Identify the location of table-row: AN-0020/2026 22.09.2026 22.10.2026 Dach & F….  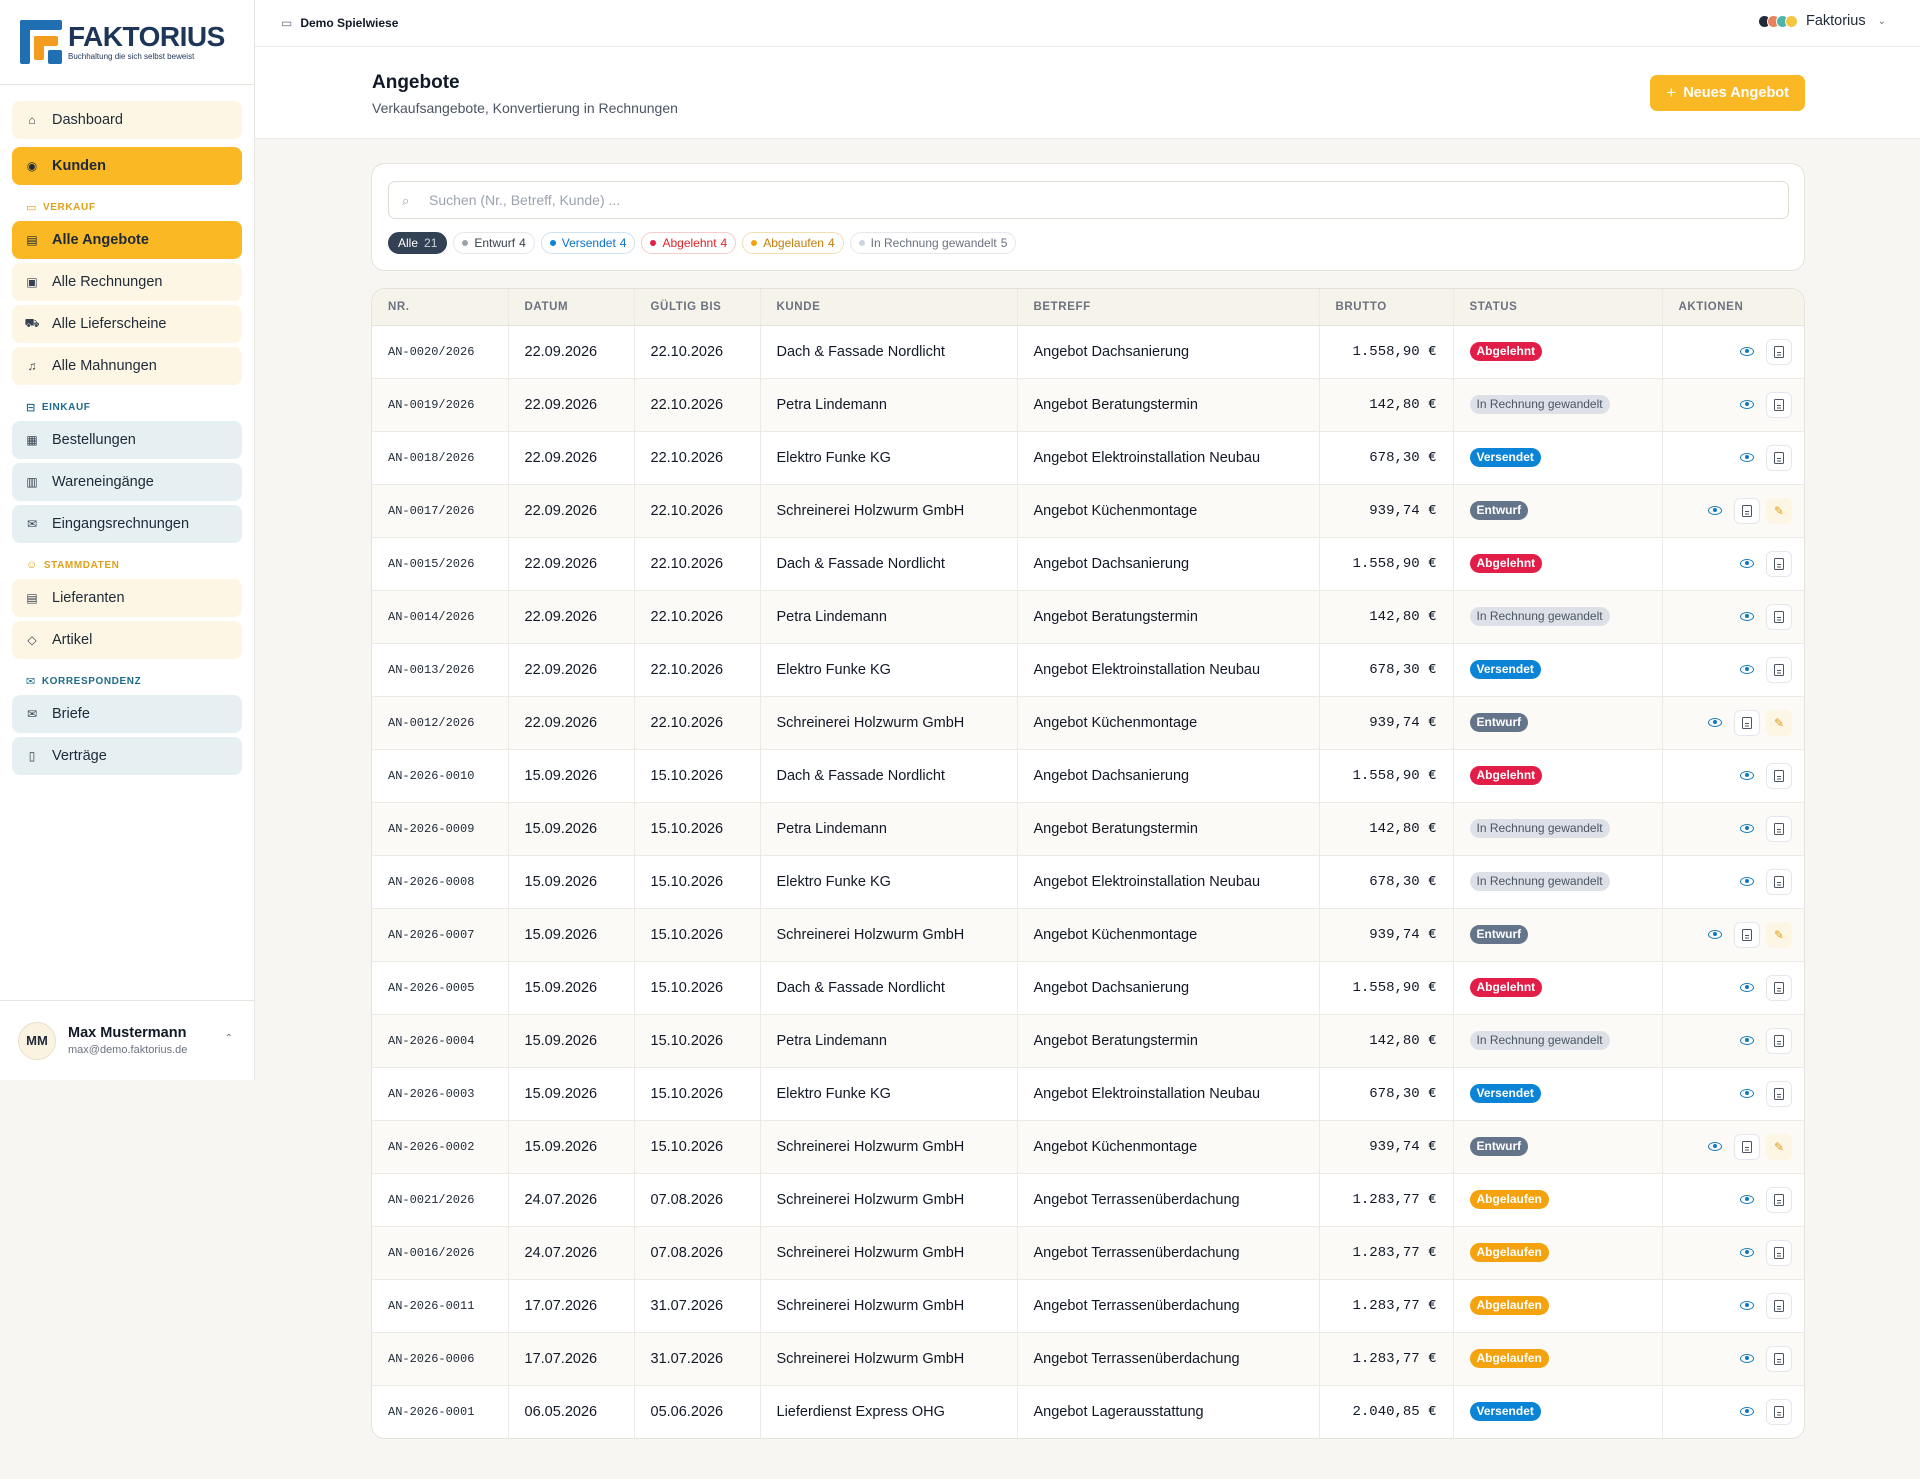
(1088, 352).